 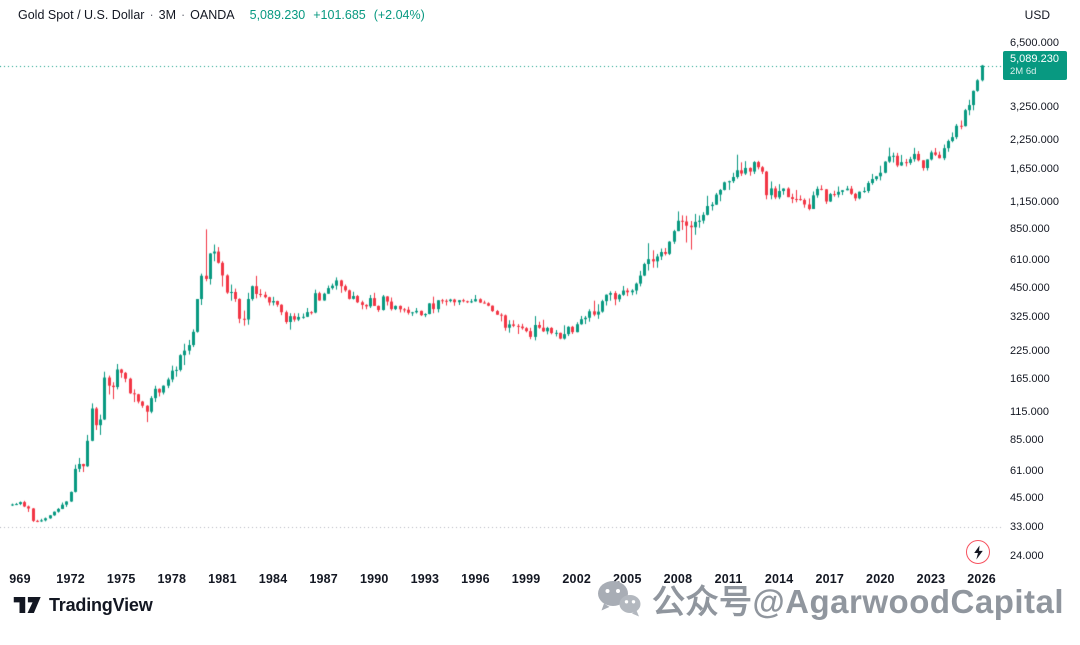 I want to click on price-axis-label: 2,250.000, so click(x=1034, y=140).